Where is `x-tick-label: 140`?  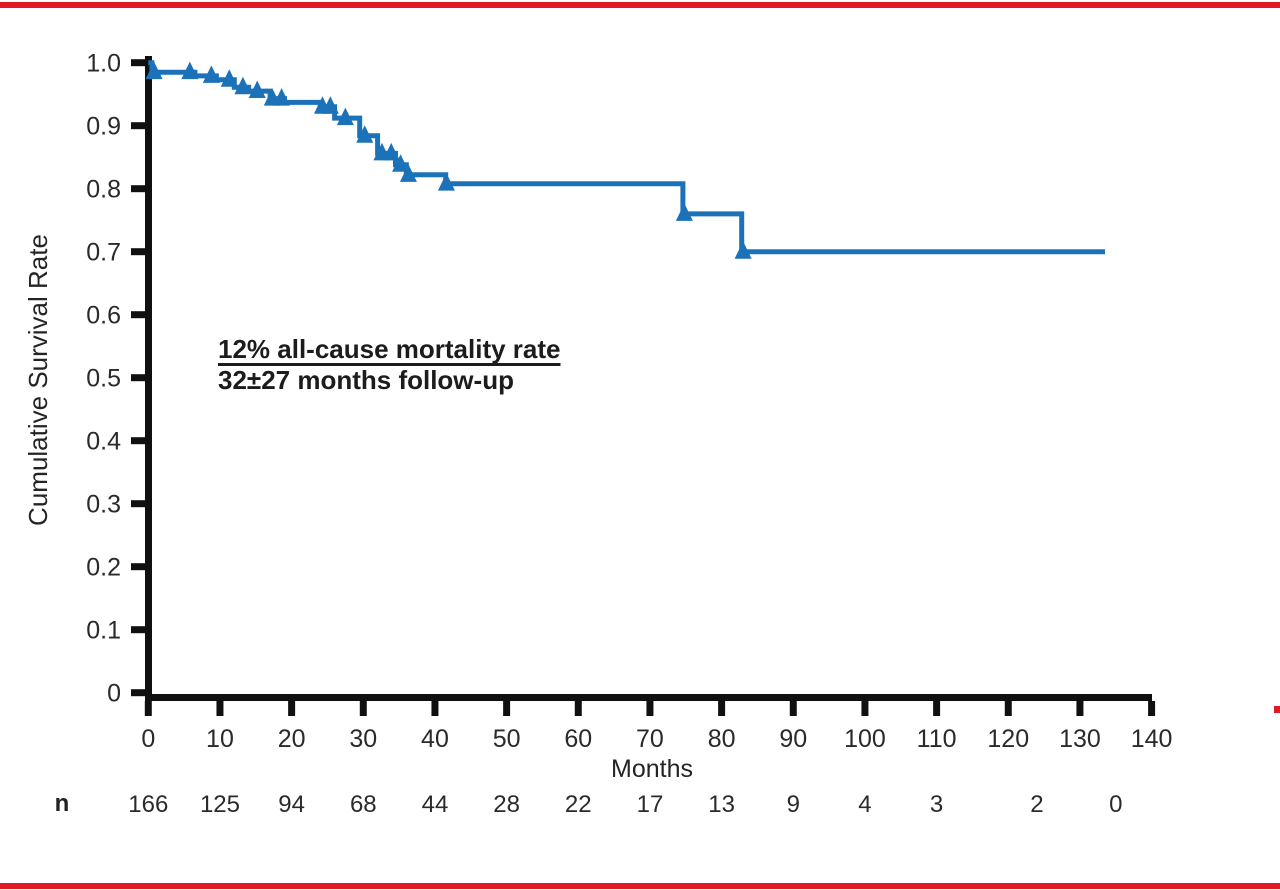 x-tick-label: 140 is located at coordinates (1152, 739).